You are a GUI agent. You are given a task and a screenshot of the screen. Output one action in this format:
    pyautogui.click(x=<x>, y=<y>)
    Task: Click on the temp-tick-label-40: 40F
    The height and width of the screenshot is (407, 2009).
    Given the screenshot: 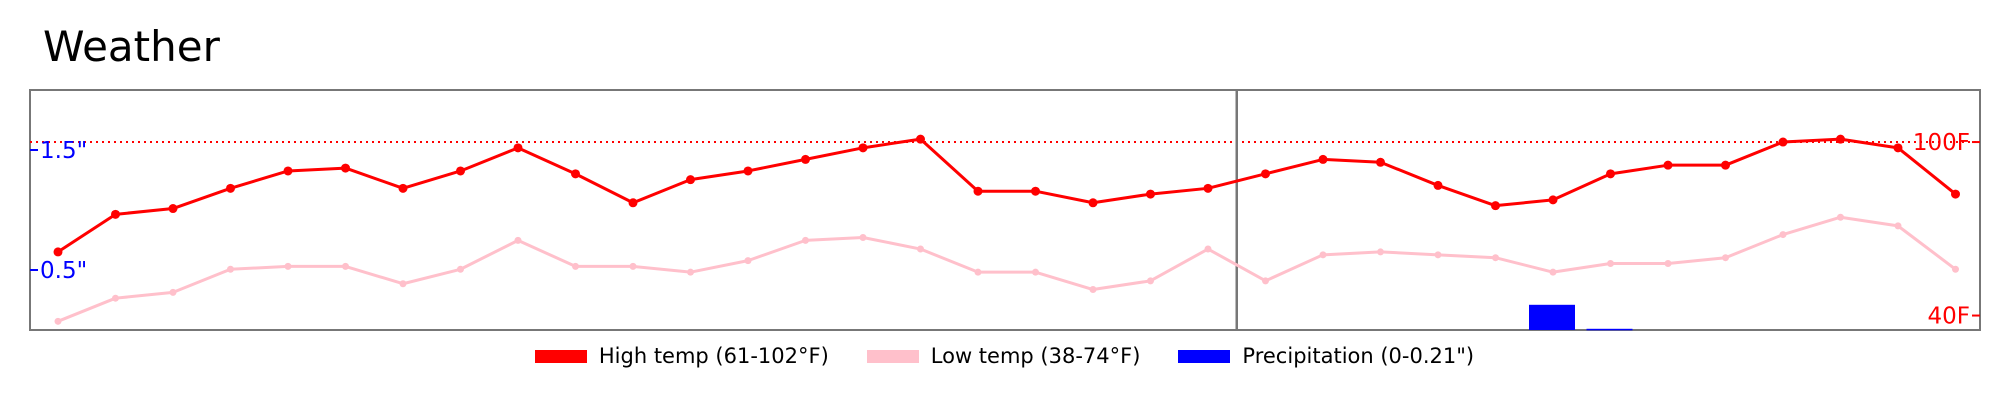 What is the action you would take?
    pyautogui.click(x=1949, y=317)
    